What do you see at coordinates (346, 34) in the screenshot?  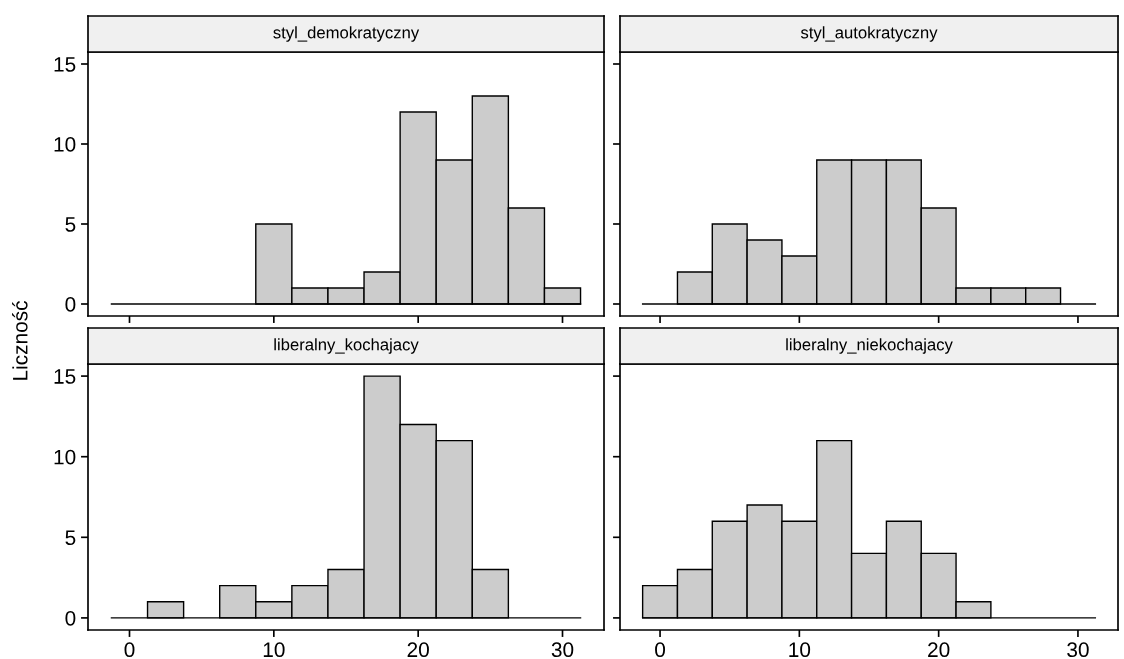 I see `chart-title: styl_demokratyczny` at bounding box center [346, 34].